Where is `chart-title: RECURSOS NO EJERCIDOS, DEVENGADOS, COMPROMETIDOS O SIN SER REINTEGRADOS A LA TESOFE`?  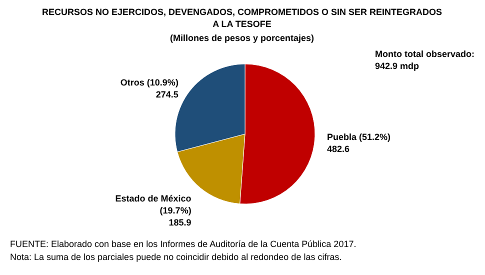 chart-title: RECURSOS NO EJERCIDOS, DEVENGADOS, COMPROMETIDOS O SIN SER REINTEGRADOS A LA TESOFE is located at coordinates (242, 18).